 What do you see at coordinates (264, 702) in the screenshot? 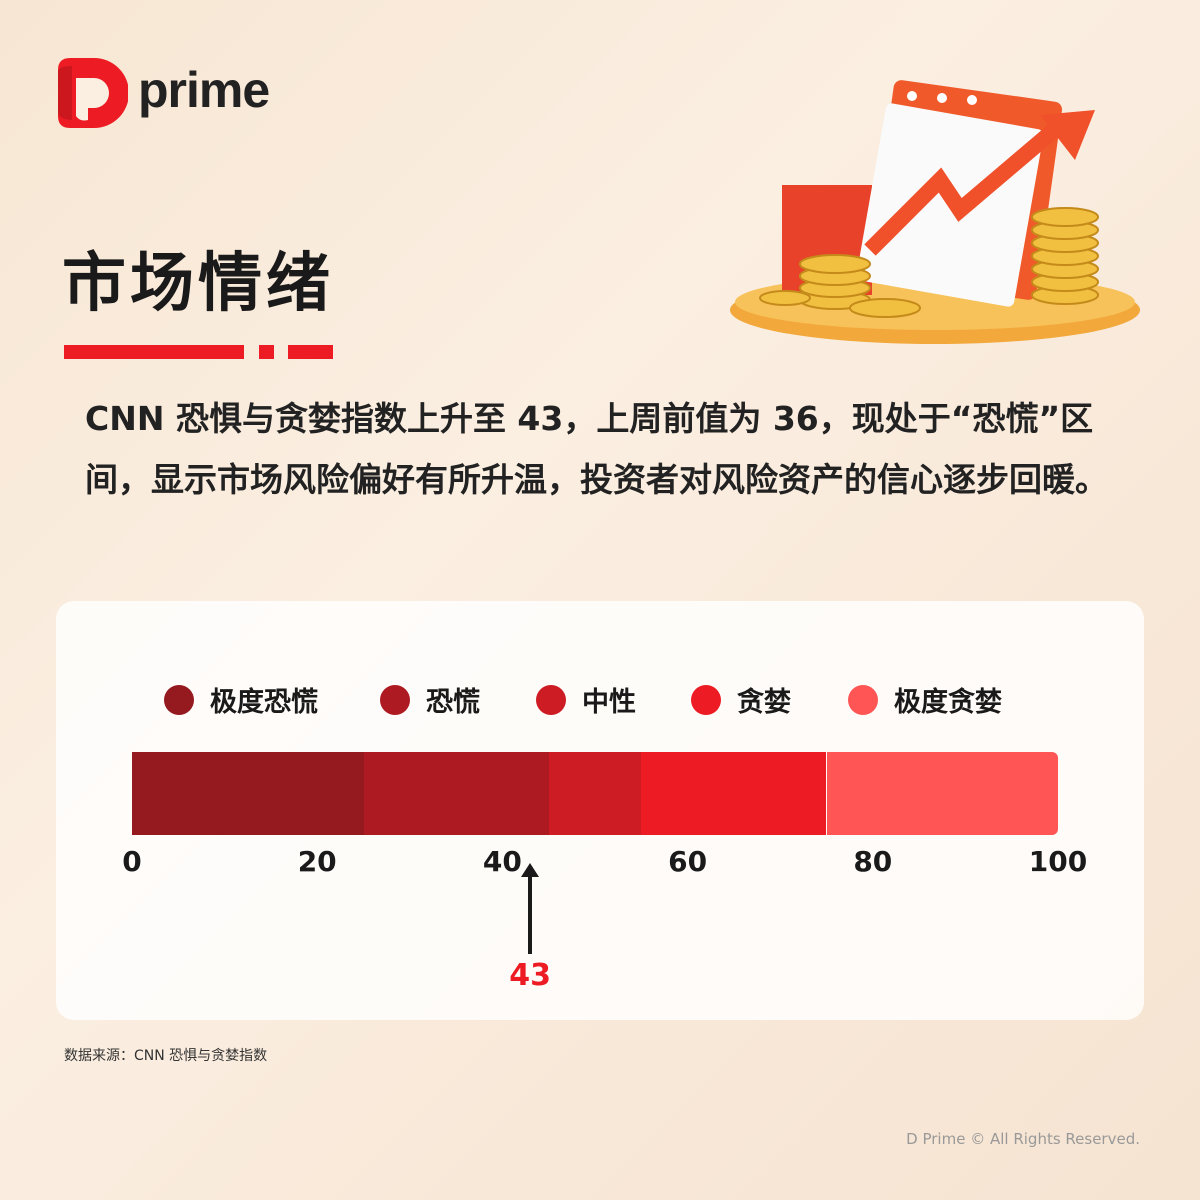
I see `legend-label: 极度恐慌` at bounding box center [264, 702].